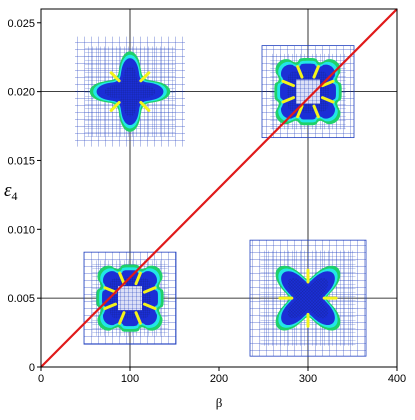 The image size is (415, 420). Describe the element at coordinates (130, 379) in the screenshot. I see `x-tick-label: 100` at that location.